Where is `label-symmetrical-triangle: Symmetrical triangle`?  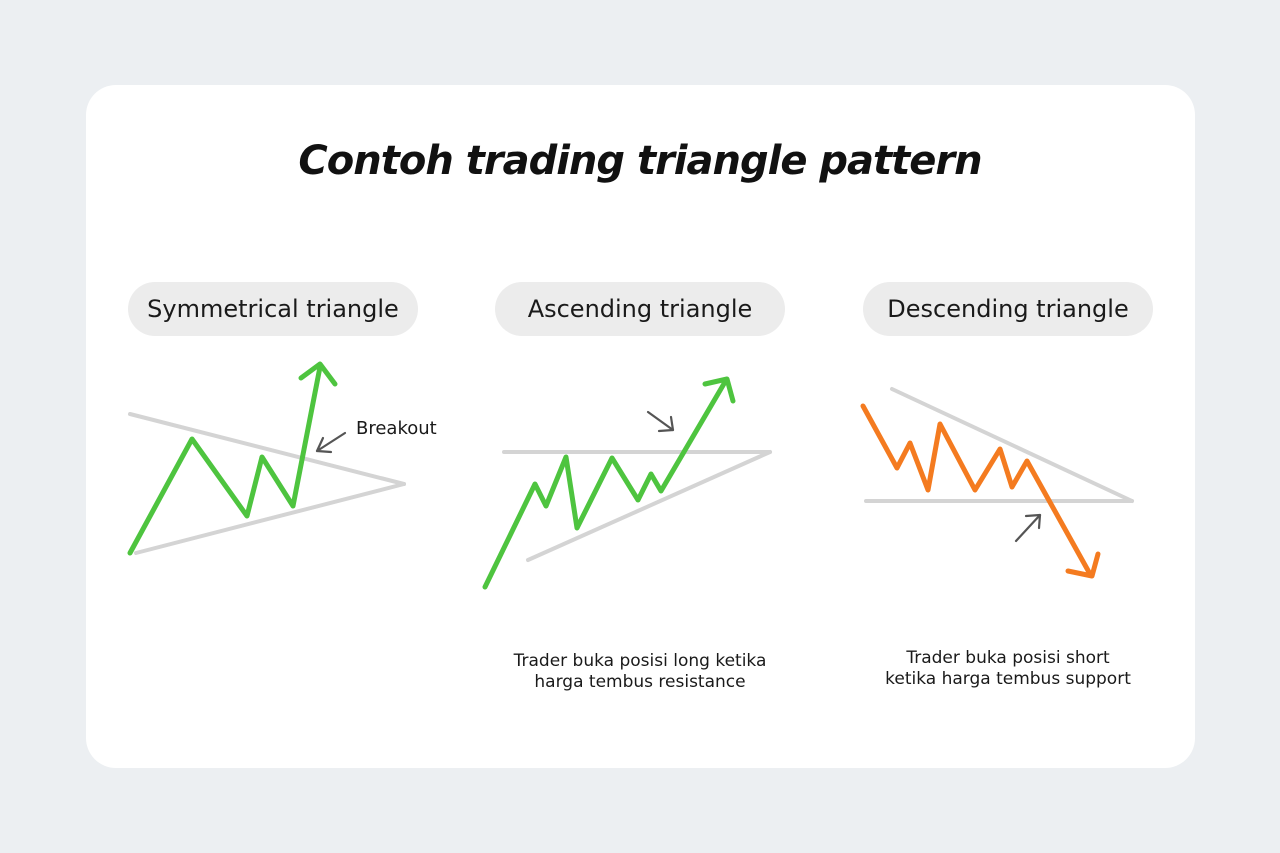 label-symmetrical-triangle: Symmetrical triangle is located at coordinates (273, 309).